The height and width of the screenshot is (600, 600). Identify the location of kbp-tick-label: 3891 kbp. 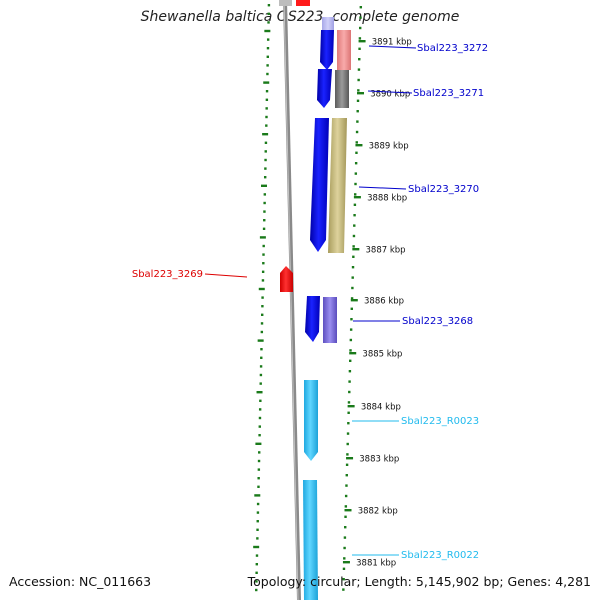
(392, 43).